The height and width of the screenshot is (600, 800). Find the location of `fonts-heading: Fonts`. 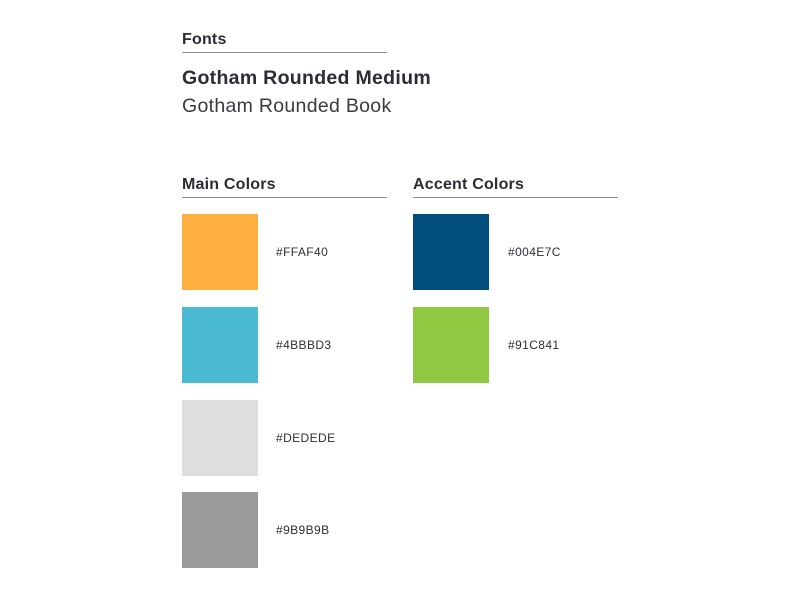

fonts-heading: Fonts is located at coordinates (204, 39).